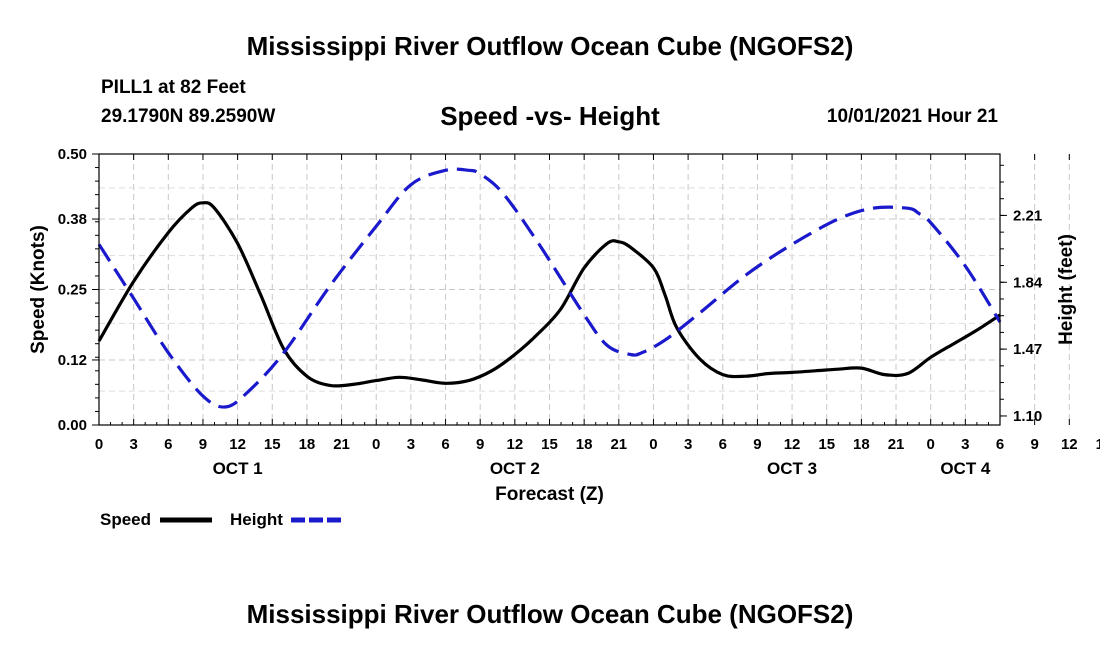 The height and width of the screenshot is (650, 1100). Describe the element at coordinates (515, 468) in the screenshot. I see `day-label: OCT 2` at that location.